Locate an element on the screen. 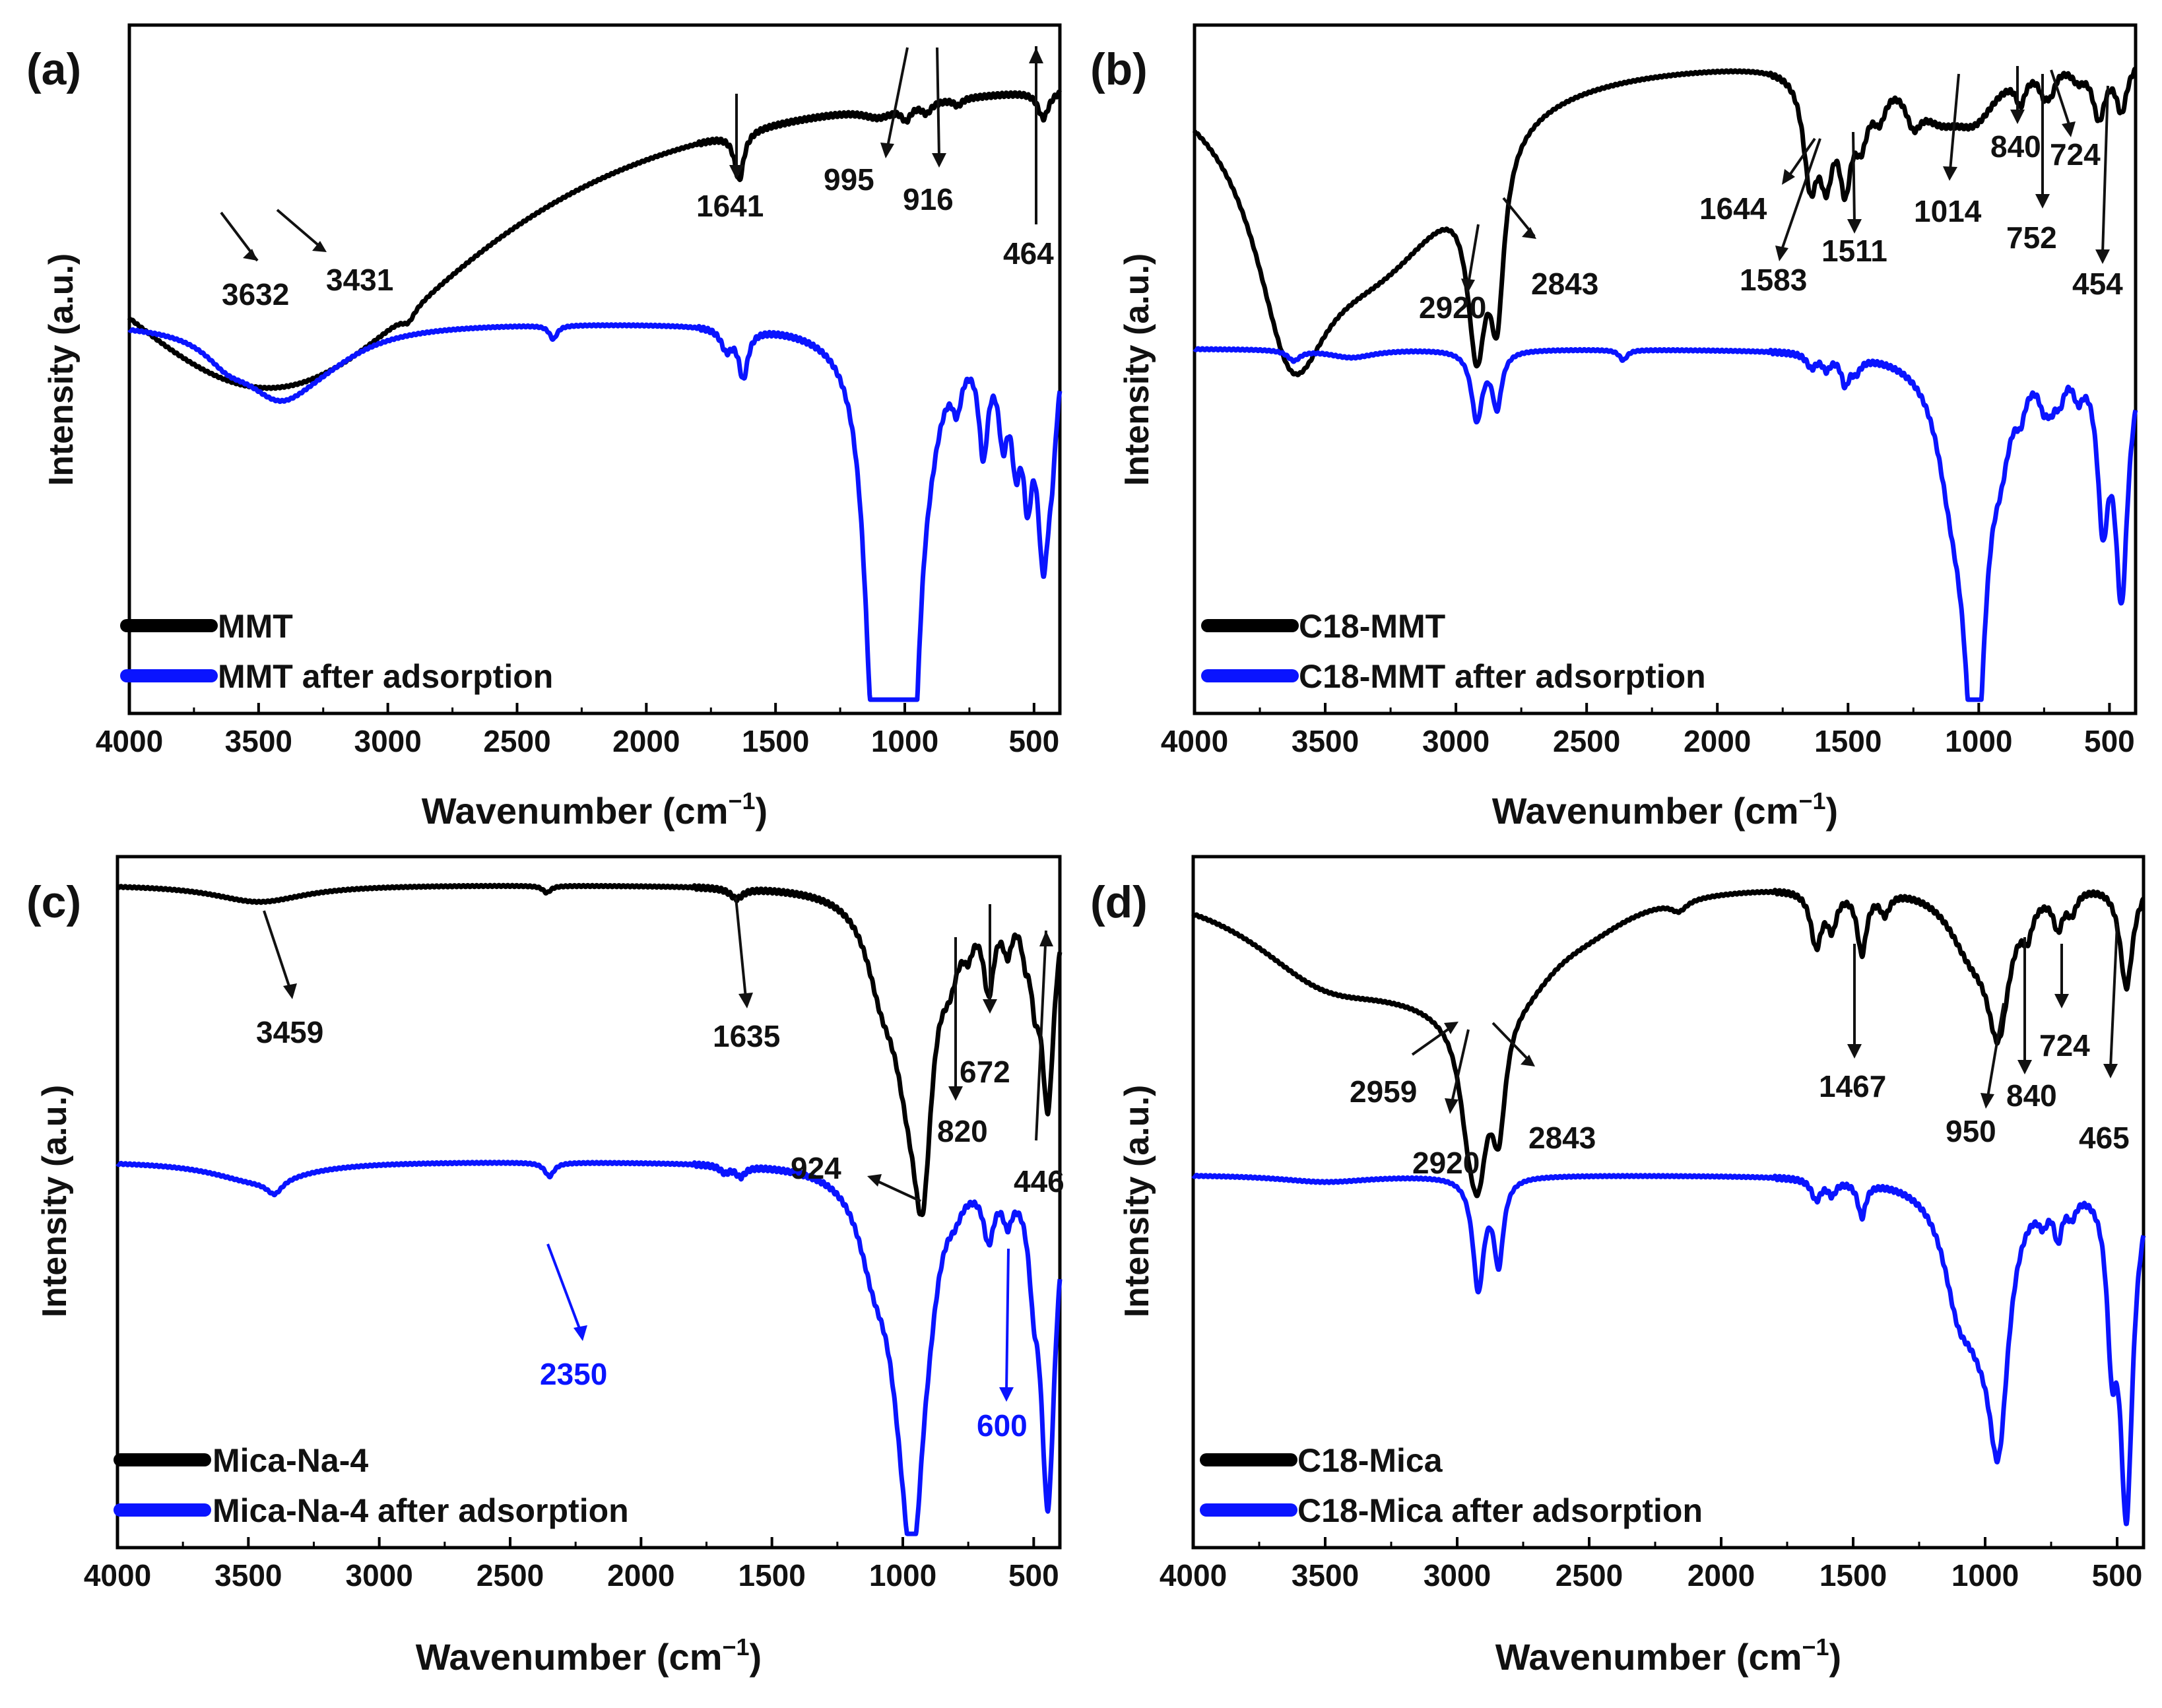 The image size is (2162, 1708). peak-label-2350: 2350 is located at coordinates (573, 1374).